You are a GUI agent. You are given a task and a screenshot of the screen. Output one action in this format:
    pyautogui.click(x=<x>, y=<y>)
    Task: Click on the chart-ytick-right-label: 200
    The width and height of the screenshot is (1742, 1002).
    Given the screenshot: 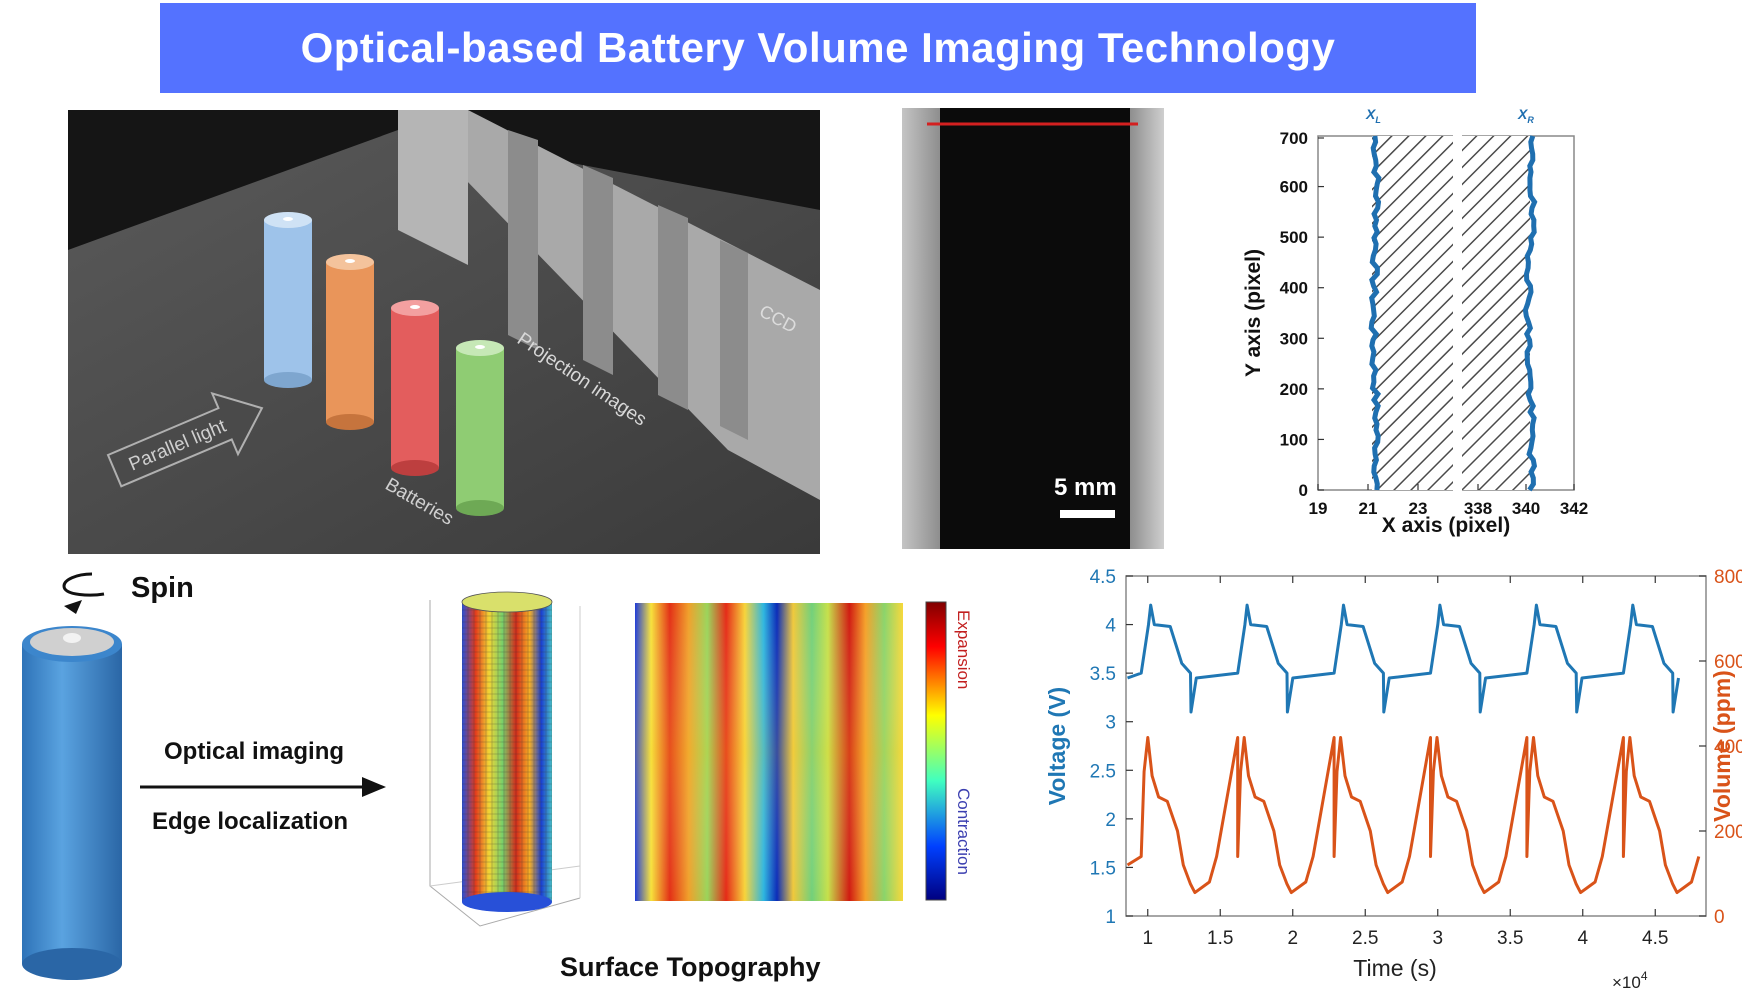 What is the action you would take?
    pyautogui.click(x=1728, y=832)
    